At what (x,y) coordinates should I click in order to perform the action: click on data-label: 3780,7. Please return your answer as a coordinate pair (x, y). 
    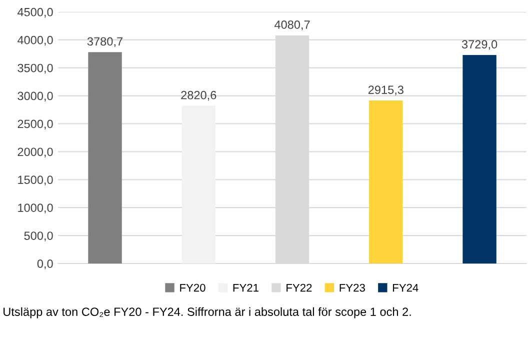
    Looking at the image, I should click on (104, 42).